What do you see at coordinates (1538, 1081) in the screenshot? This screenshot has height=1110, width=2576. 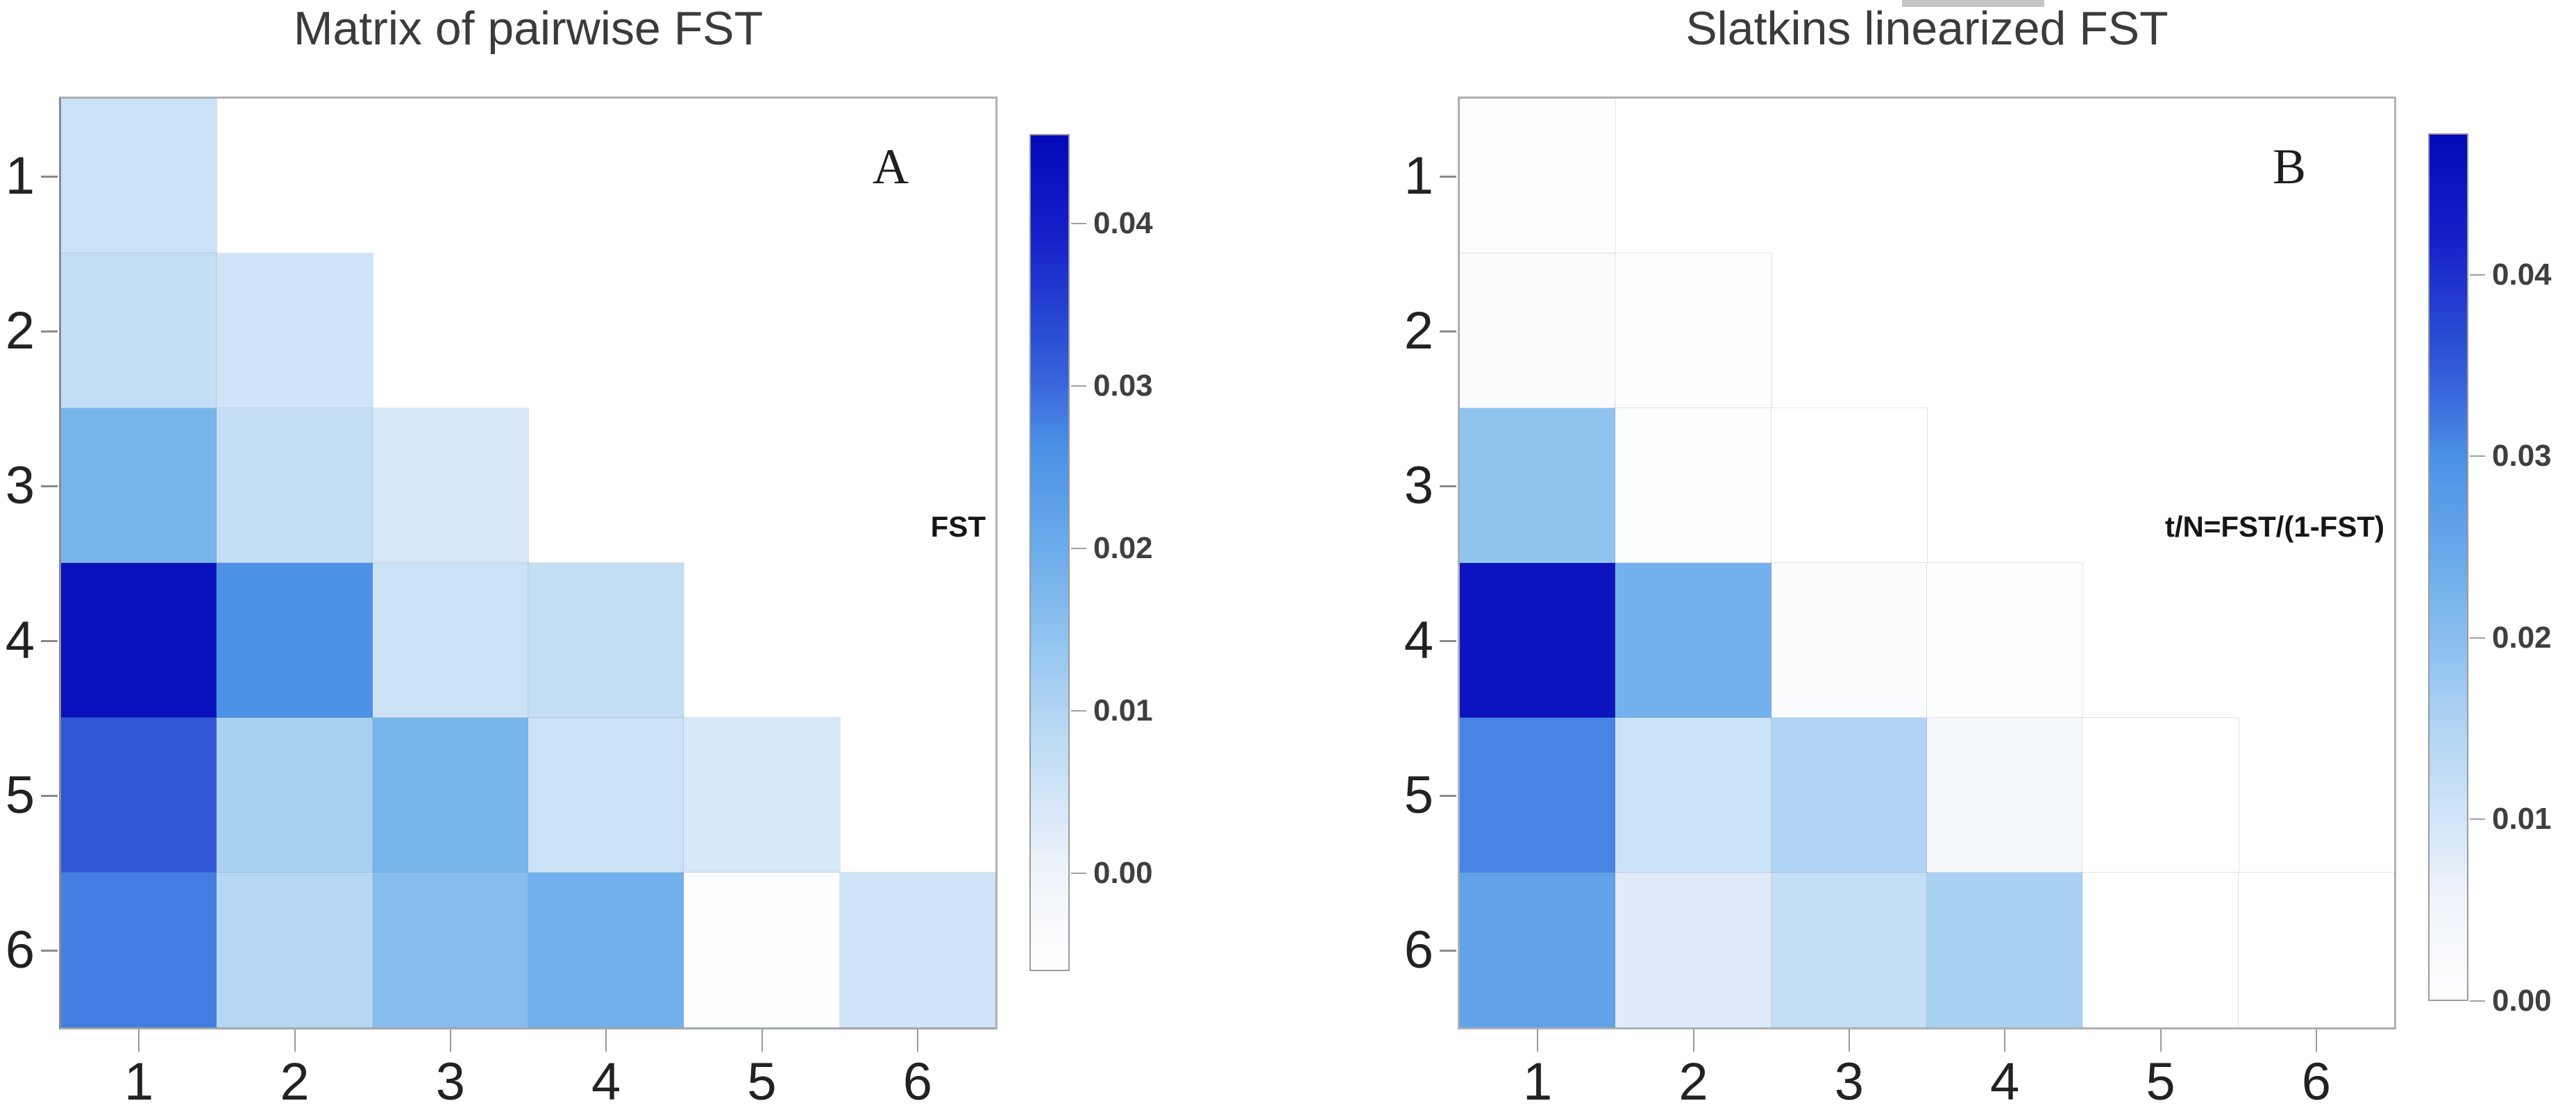 I see `x-tick-label: 1` at bounding box center [1538, 1081].